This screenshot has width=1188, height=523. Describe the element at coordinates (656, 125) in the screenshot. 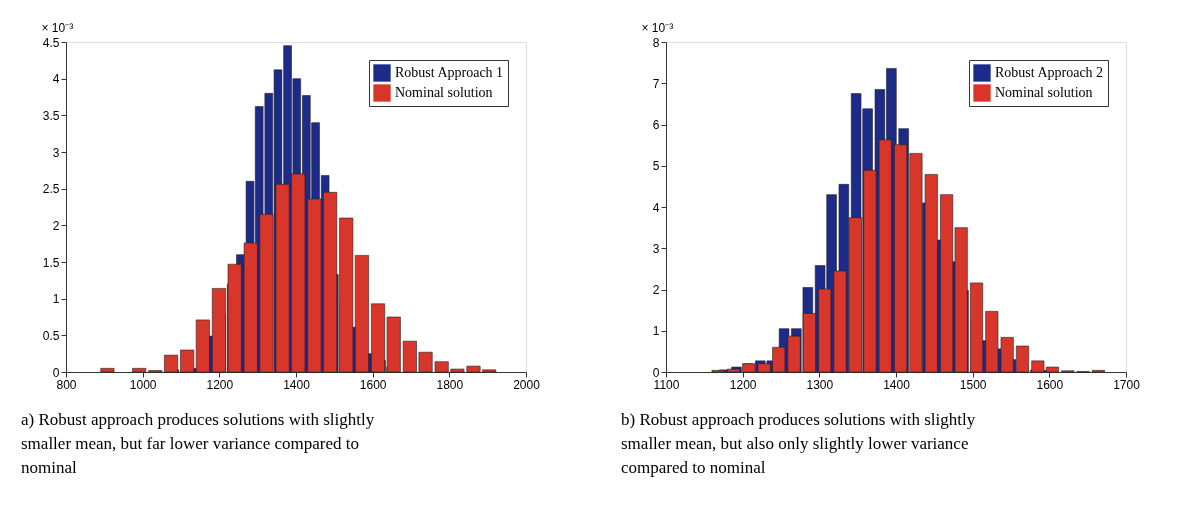

I see `y-tick-label: 6` at that location.